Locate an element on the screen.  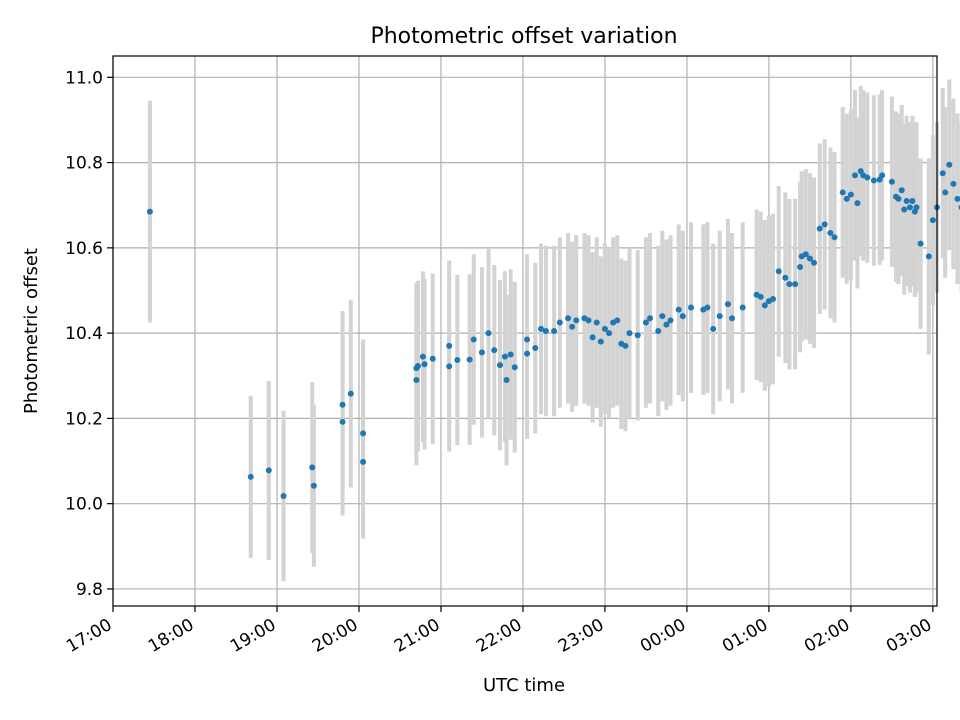
chart-title: Photometric offset variation is located at coordinates (523, 36).